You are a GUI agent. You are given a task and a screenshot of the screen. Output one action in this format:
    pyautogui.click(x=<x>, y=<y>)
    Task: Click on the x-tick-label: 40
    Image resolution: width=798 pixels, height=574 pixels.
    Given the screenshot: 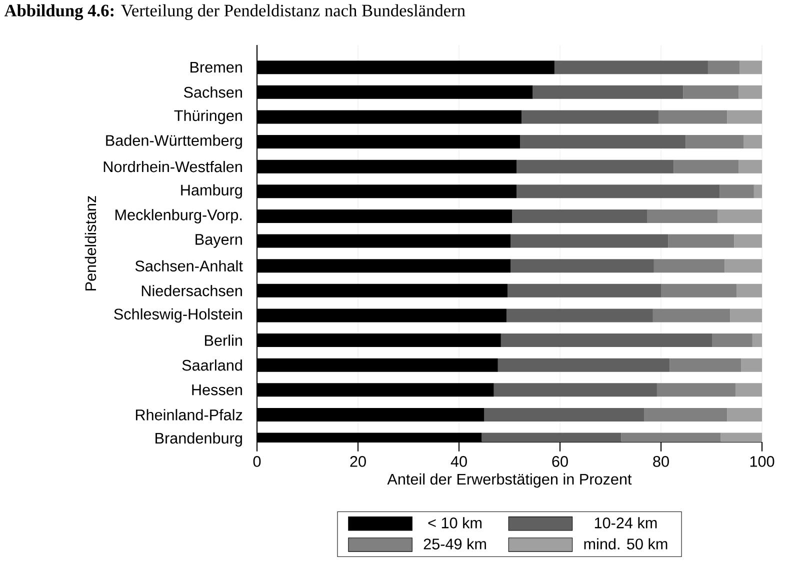 What is the action you would take?
    pyautogui.click(x=458, y=461)
    